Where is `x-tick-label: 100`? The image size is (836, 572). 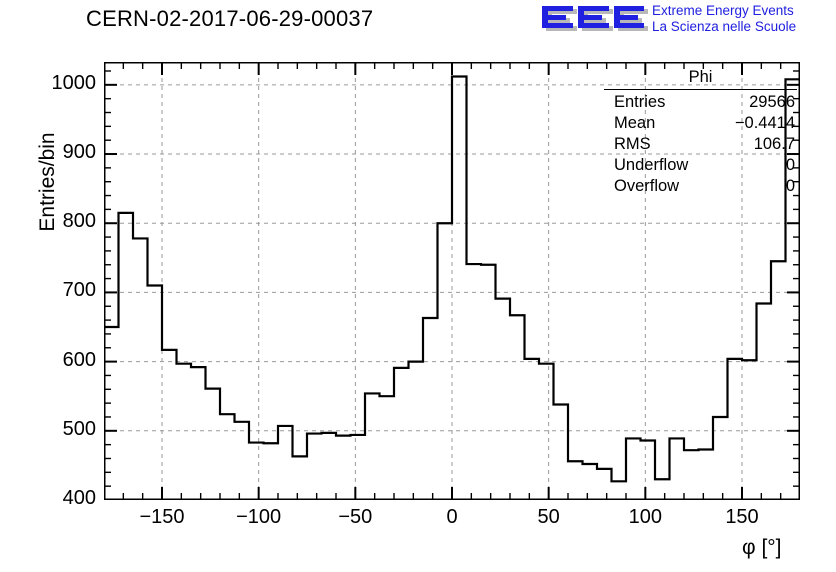
x-tick-label: 100 is located at coordinates (645, 517).